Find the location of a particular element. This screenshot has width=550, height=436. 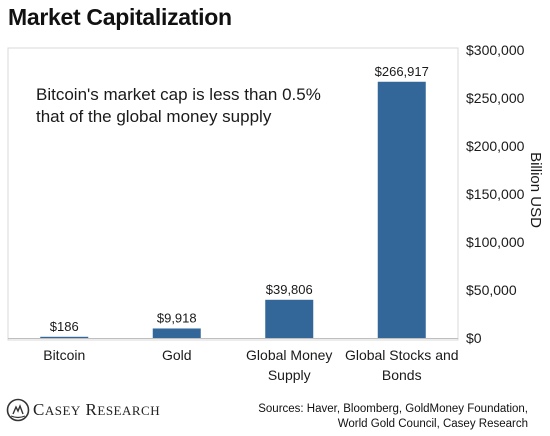

bar-bitcoin is located at coordinates (64, 337).